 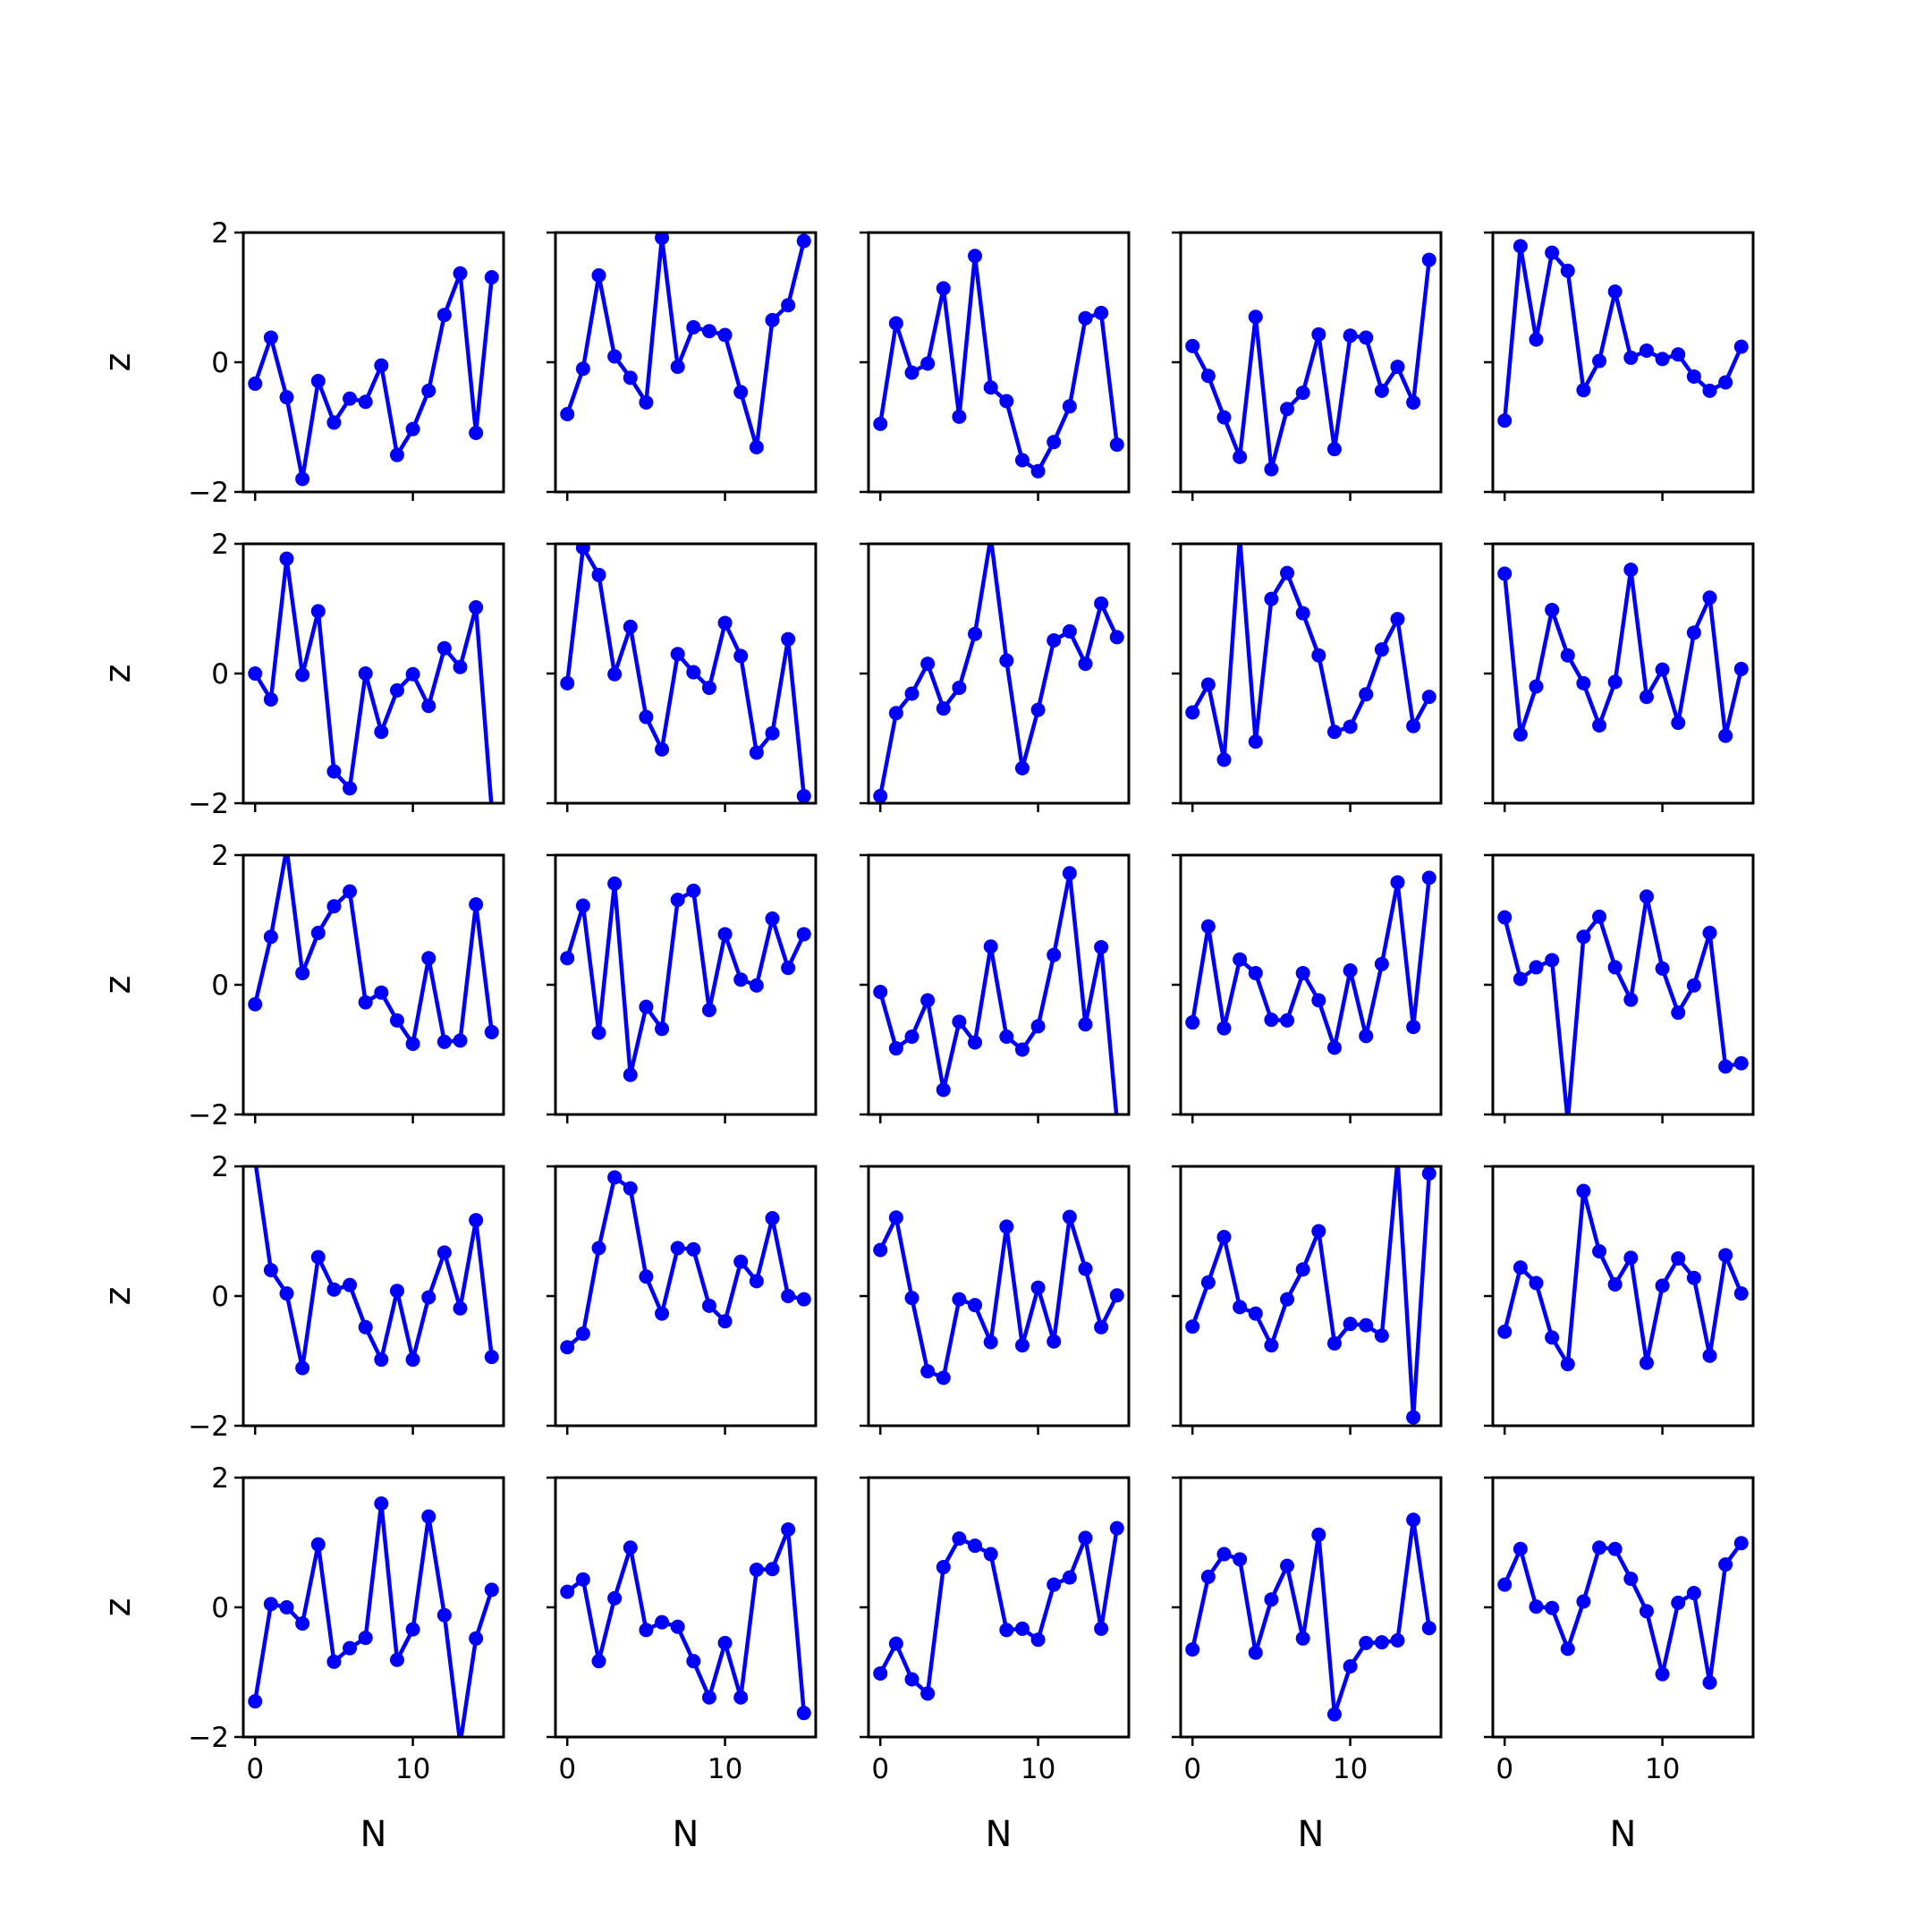 What do you see at coordinates (220, 1608) in the screenshot?
I see `y-tick-label: 0` at bounding box center [220, 1608].